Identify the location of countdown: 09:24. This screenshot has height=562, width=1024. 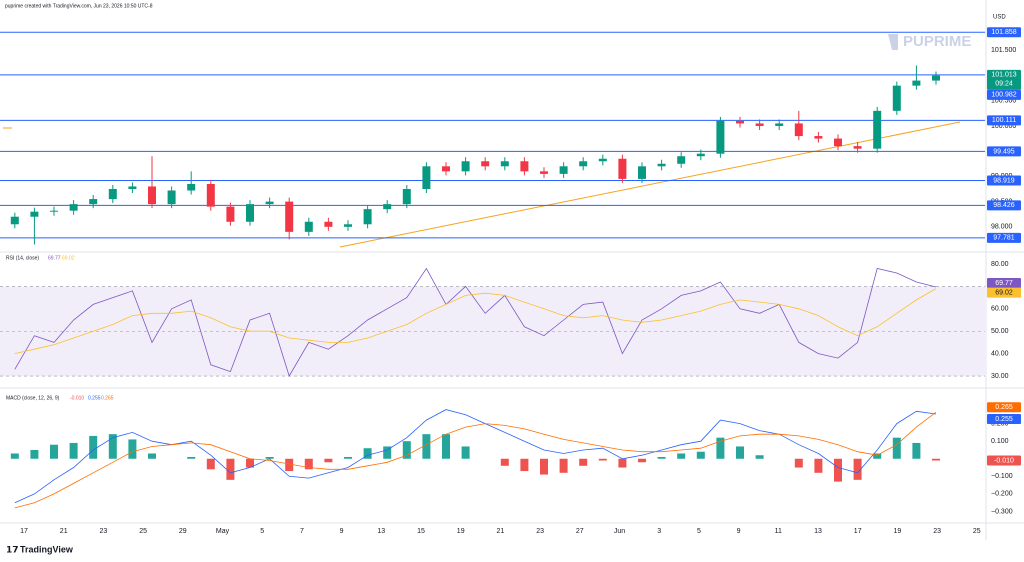
(1004, 84).